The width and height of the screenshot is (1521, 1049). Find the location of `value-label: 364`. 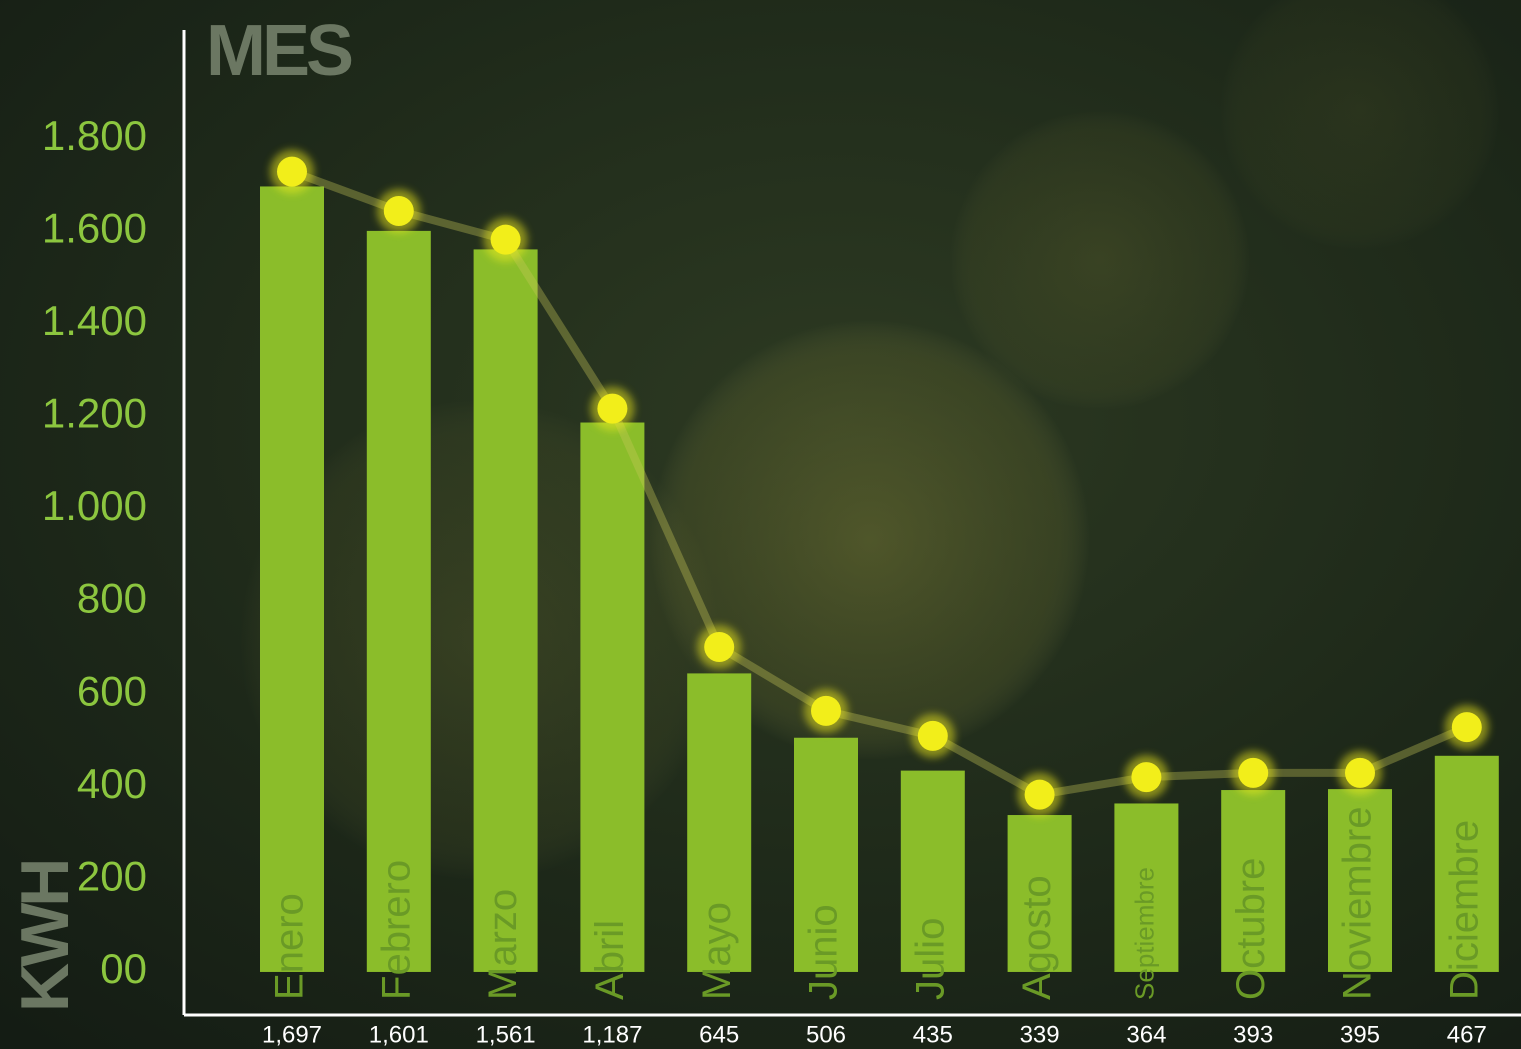

value-label: 364 is located at coordinates (1146, 1034).